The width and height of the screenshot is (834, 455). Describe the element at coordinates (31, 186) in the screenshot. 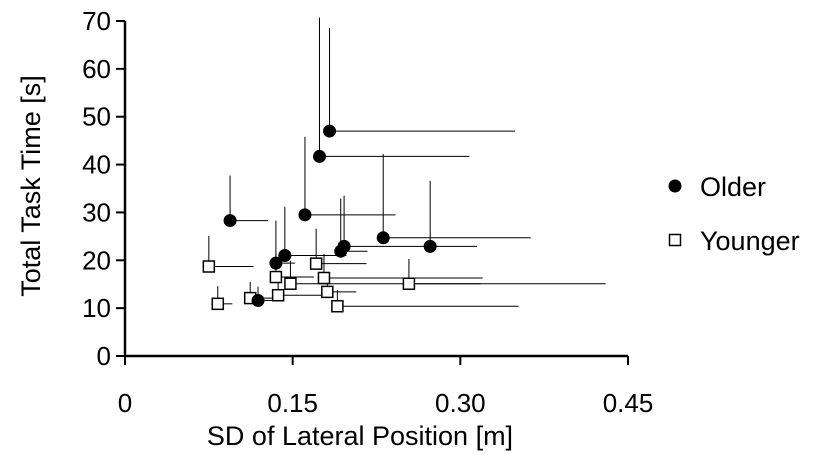

I see `y-axis-title: Total Task Time [s]` at that location.